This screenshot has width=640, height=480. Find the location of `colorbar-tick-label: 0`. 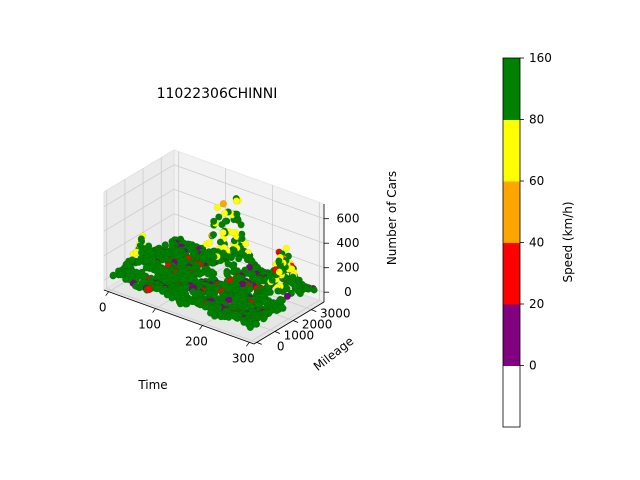

colorbar-tick-label: 0 is located at coordinates (533, 366).